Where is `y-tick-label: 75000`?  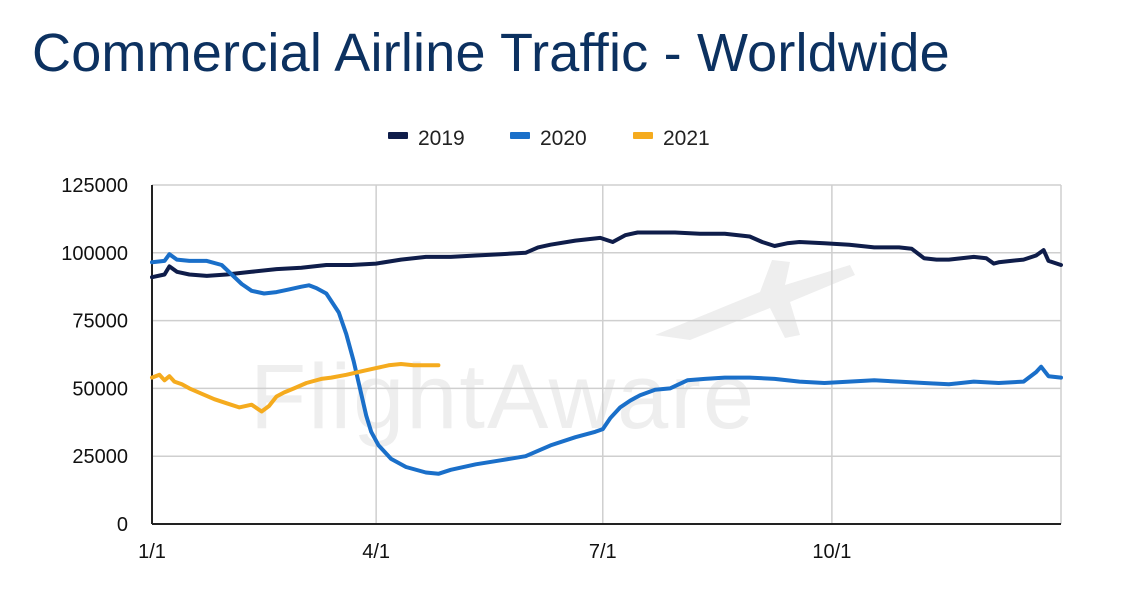 y-tick-label: 75000 is located at coordinates (100, 322).